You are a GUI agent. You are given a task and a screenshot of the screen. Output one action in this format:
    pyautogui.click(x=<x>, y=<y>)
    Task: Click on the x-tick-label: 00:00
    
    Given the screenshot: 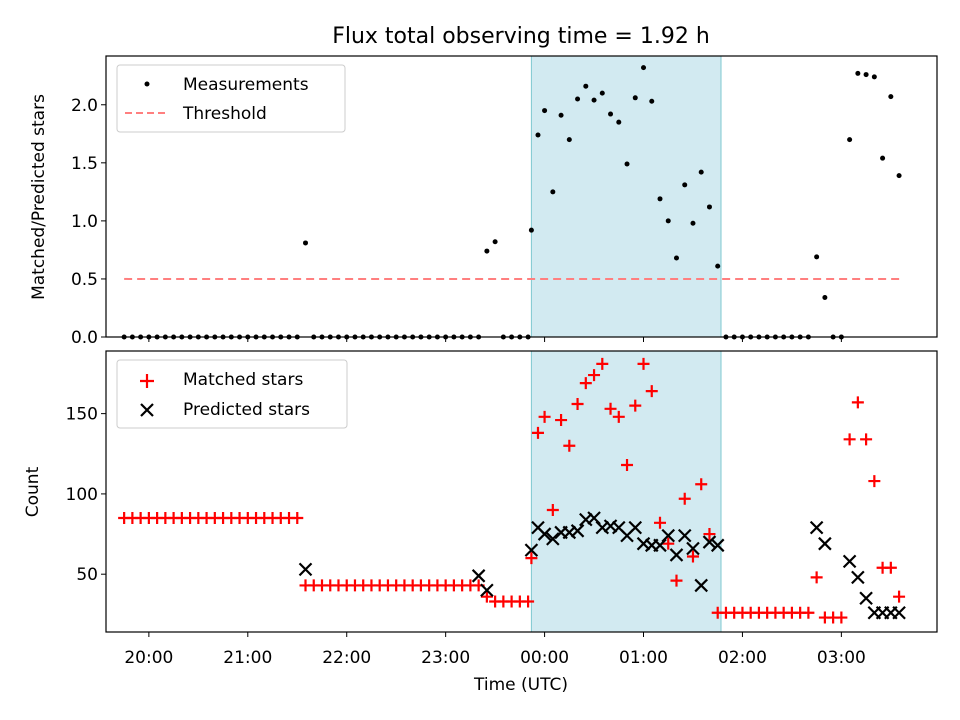 What is the action you would take?
    pyautogui.click(x=544, y=658)
    